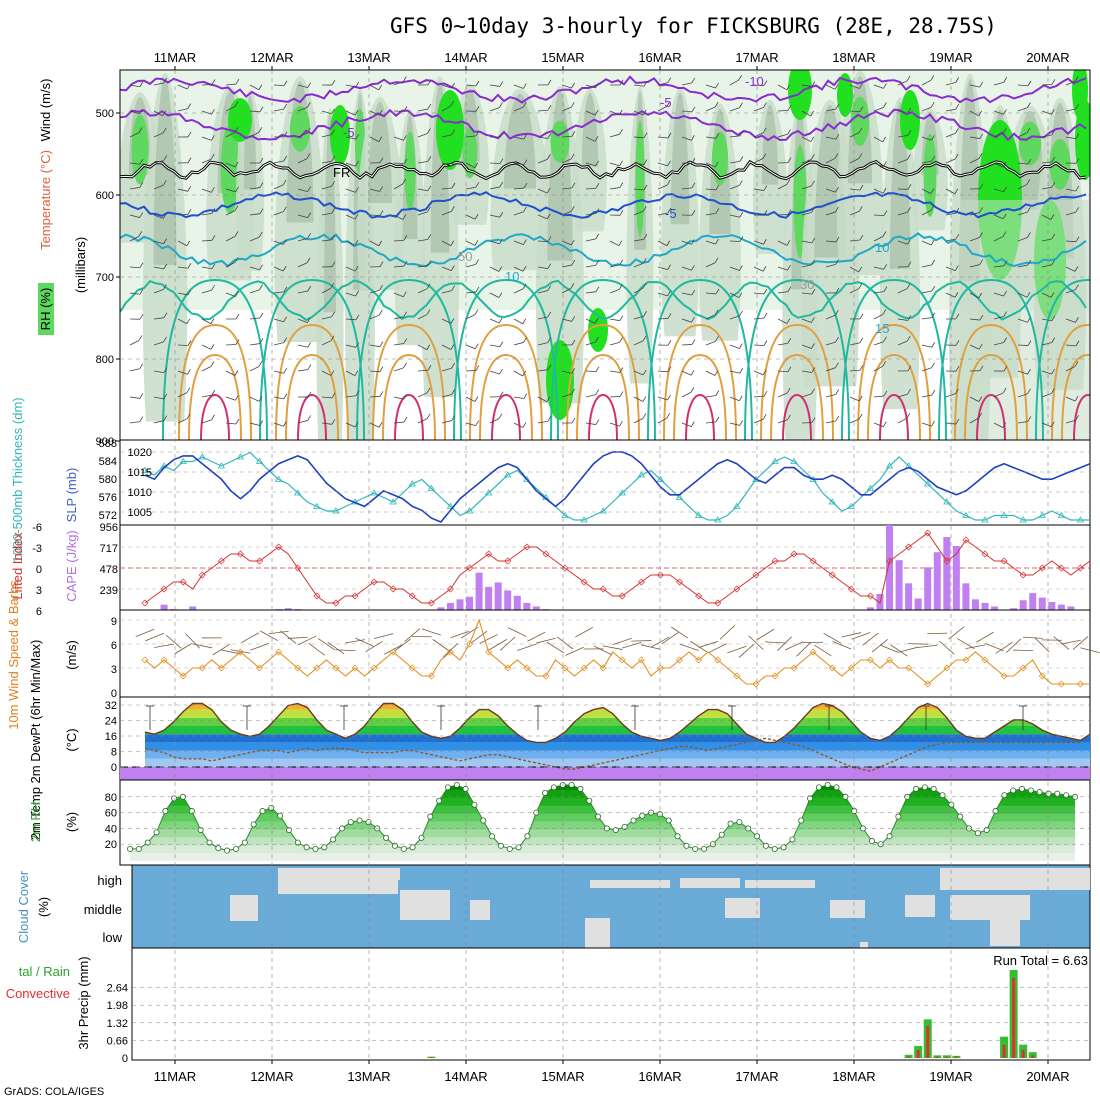 The height and width of the screenshot is (1100, 1100). What do you see at coordinates (13, 655) in the screenshot?
I see `panel-axis-label: 10m Wind Speed & Barbs` at bounding box center [13, 655].